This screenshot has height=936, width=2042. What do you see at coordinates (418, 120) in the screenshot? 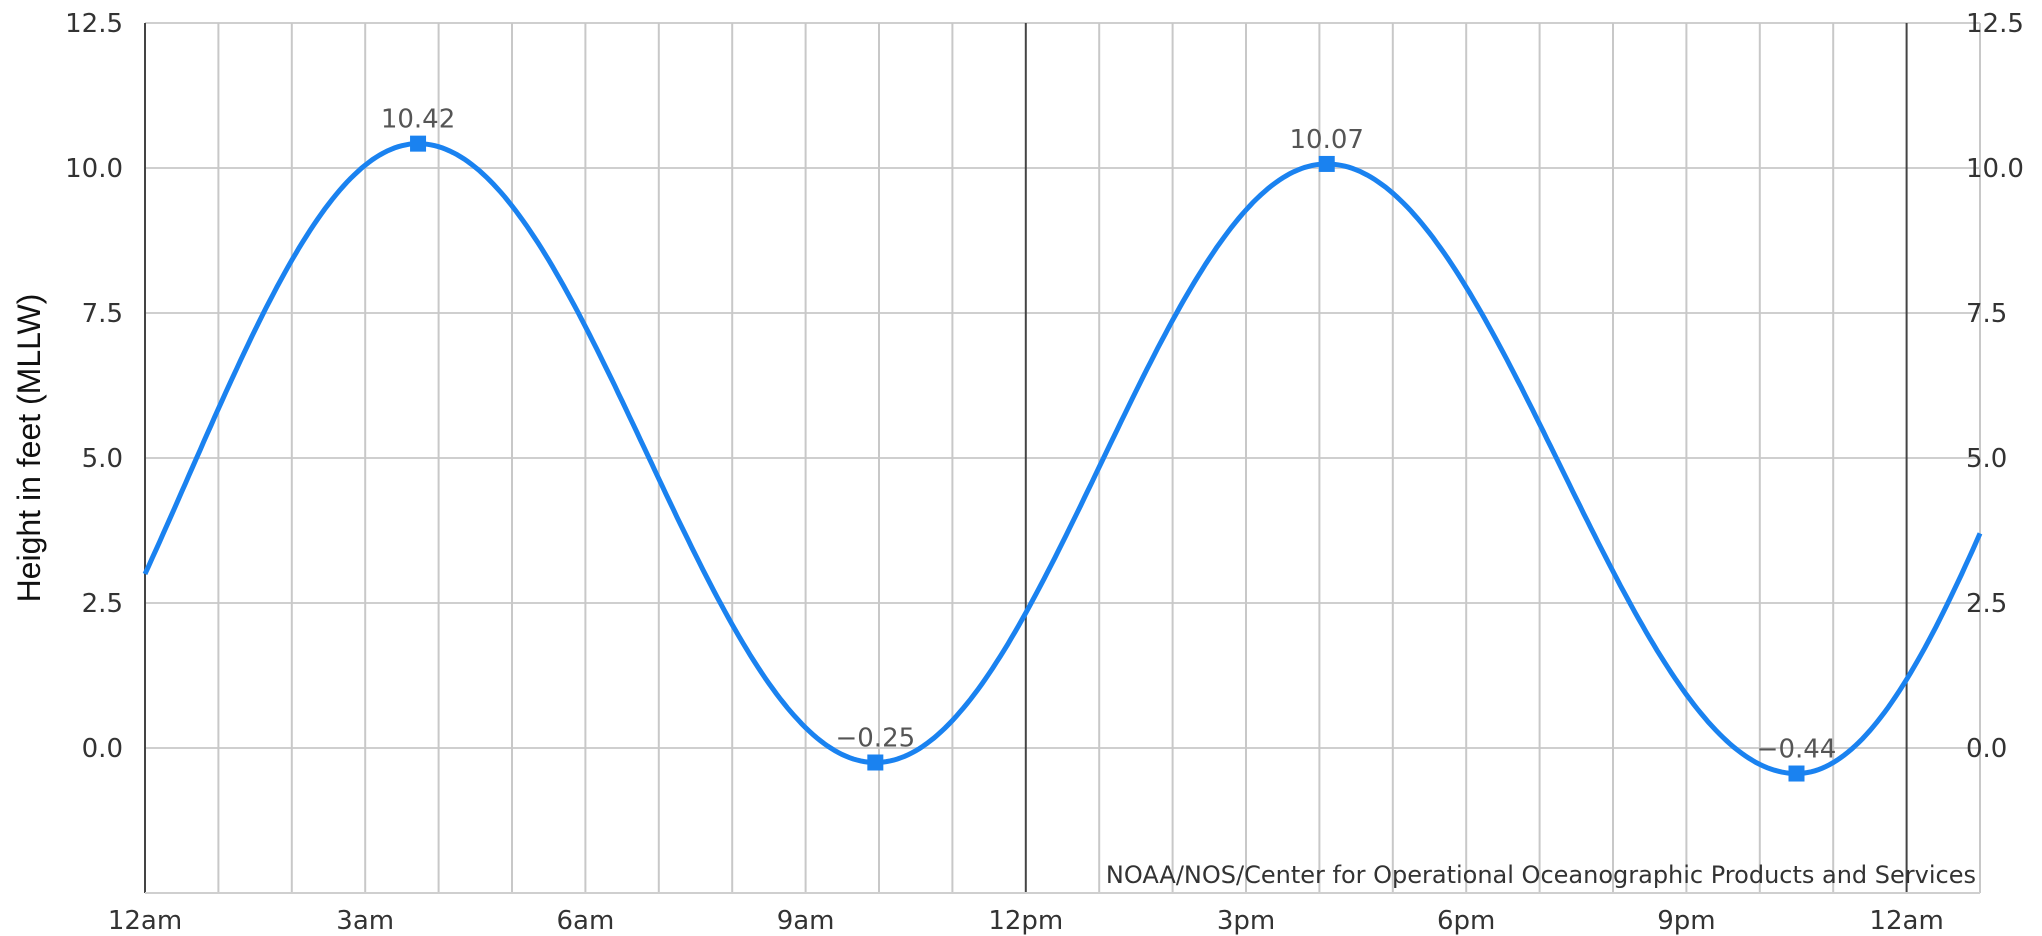
I see `extreme-label: 10.42` at bounding box center [418, 120].